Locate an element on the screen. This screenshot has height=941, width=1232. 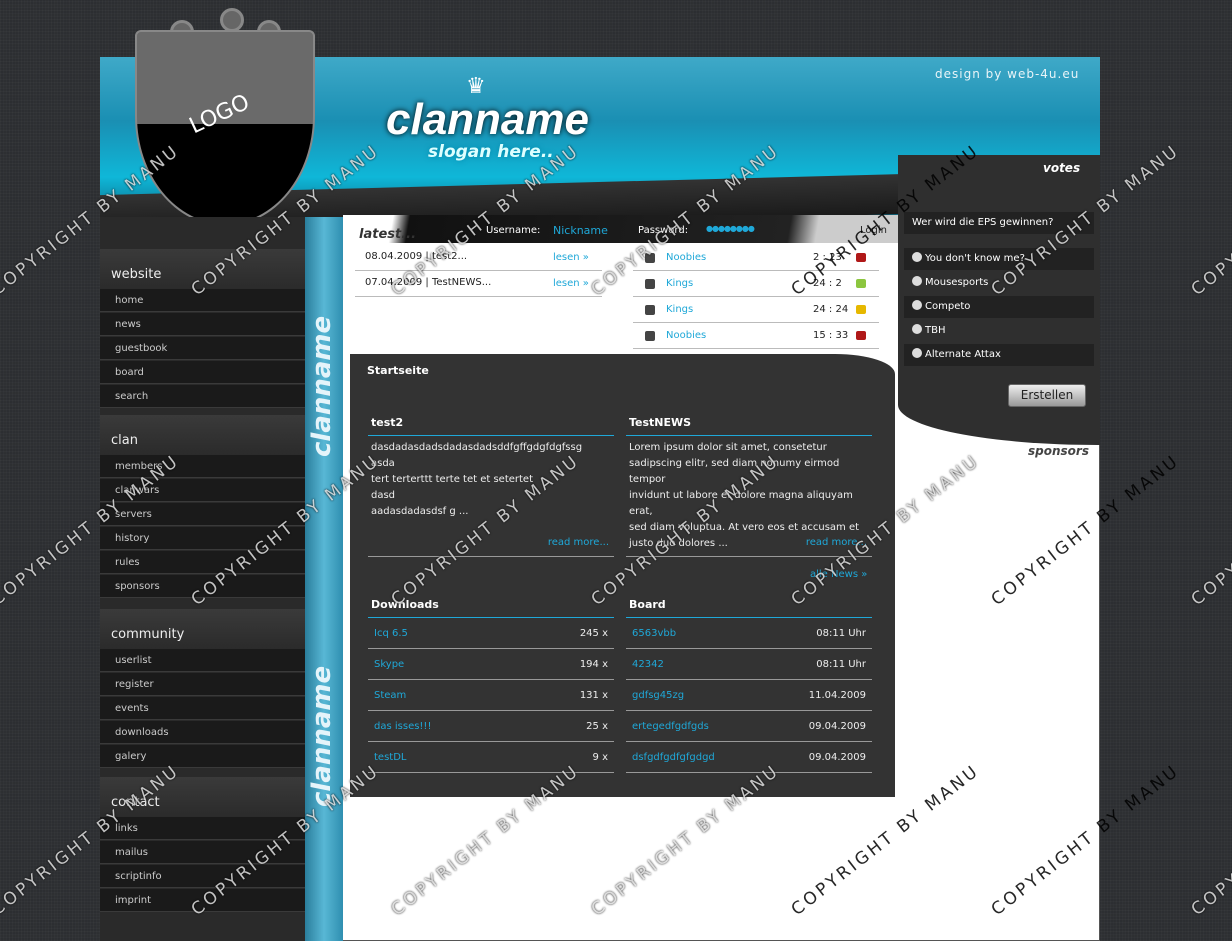
poll-option: TBH is located at coordinates (999, 331).